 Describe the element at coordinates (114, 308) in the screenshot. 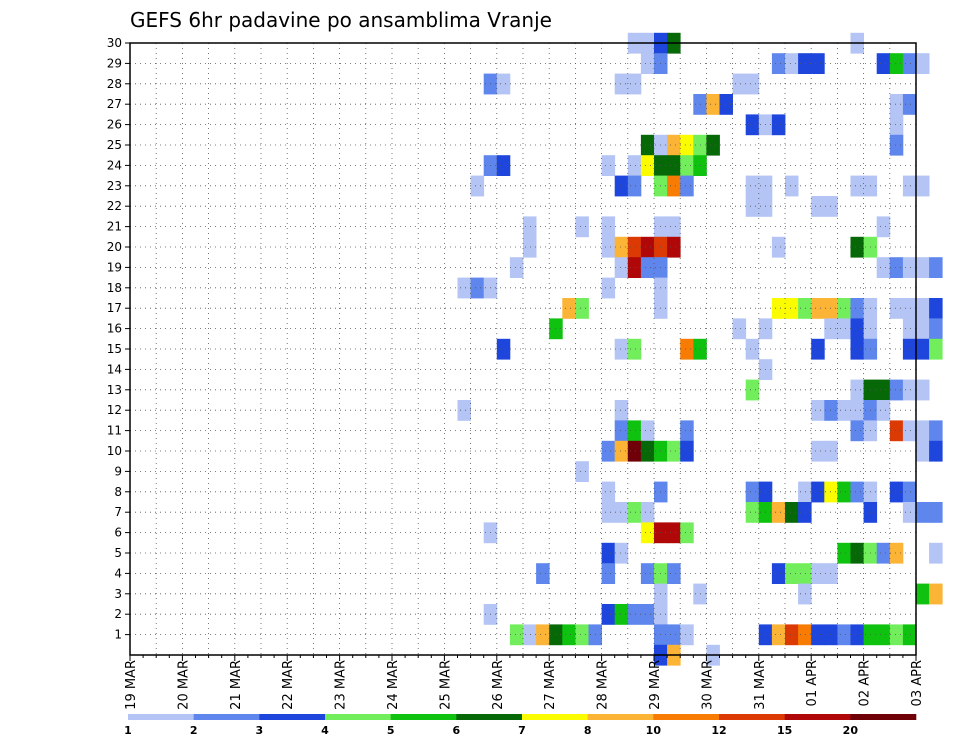

I see `y-tick-label: 17` at that location.